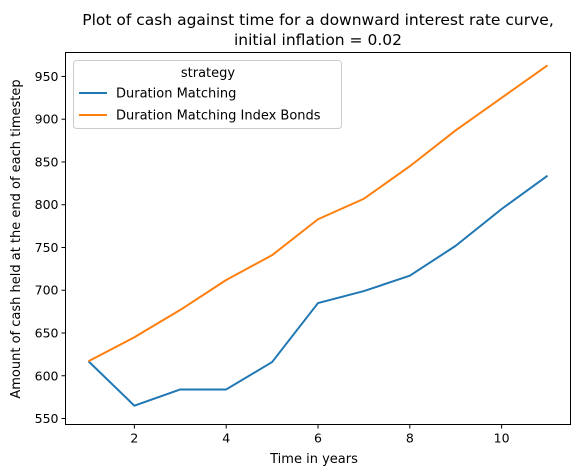  What do you see at coordinates (218, 116) in the screenshot?
I see `legend-entry-duration-matching-index-bonds: Duration Matching Index Bonds` at bounding box center [218, 116].